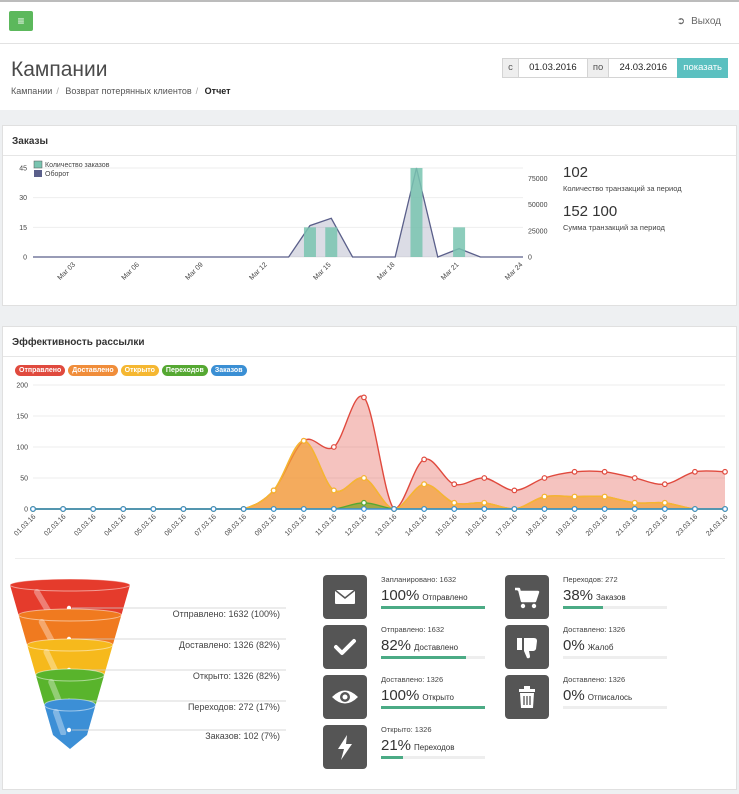 This screenshot has width=739, height=794. What do you see at coordinates (139, 370) in the screenshot?
I see `legend-opened: Открыто` at bounding box center [139, 370].